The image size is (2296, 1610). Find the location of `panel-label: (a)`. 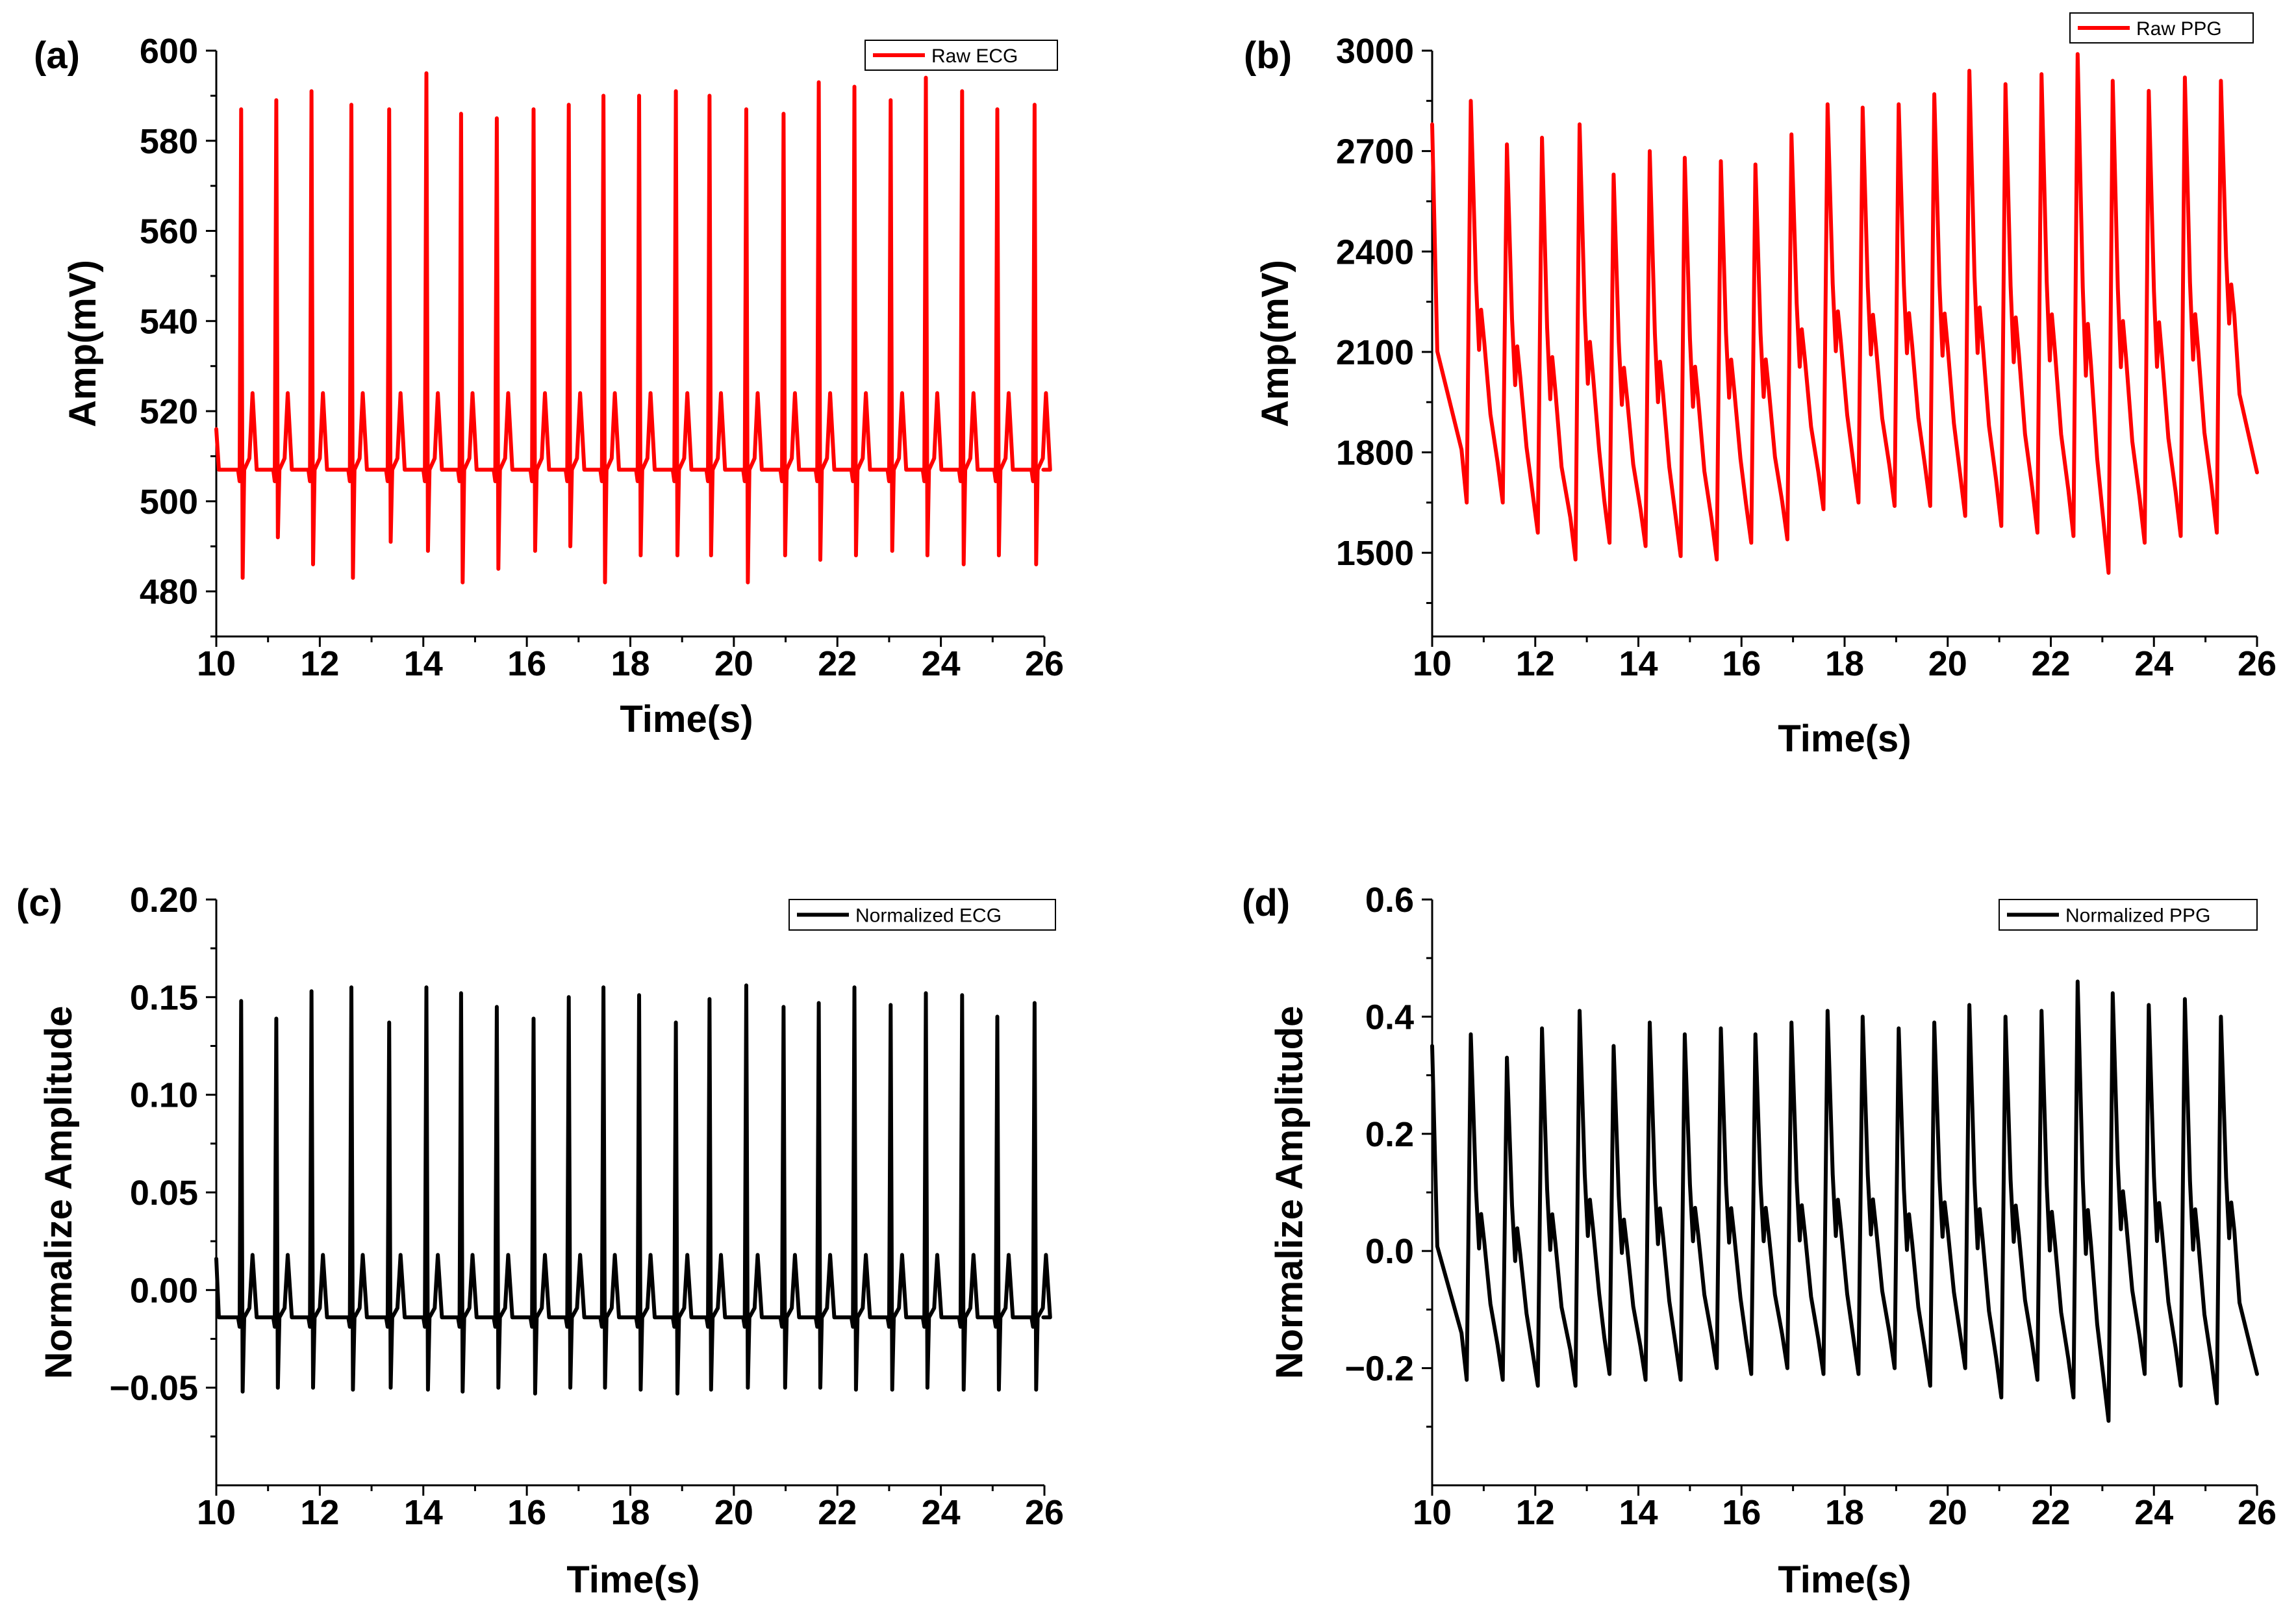

panel-label: (a) is located at coordinates (57, 55).